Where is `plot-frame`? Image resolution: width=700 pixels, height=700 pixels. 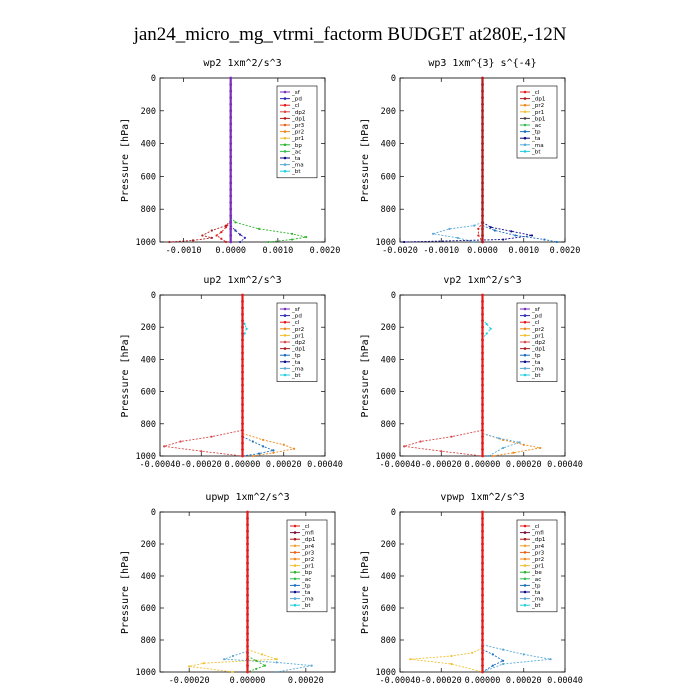
plot-frame is located at coordinates (242, 160).